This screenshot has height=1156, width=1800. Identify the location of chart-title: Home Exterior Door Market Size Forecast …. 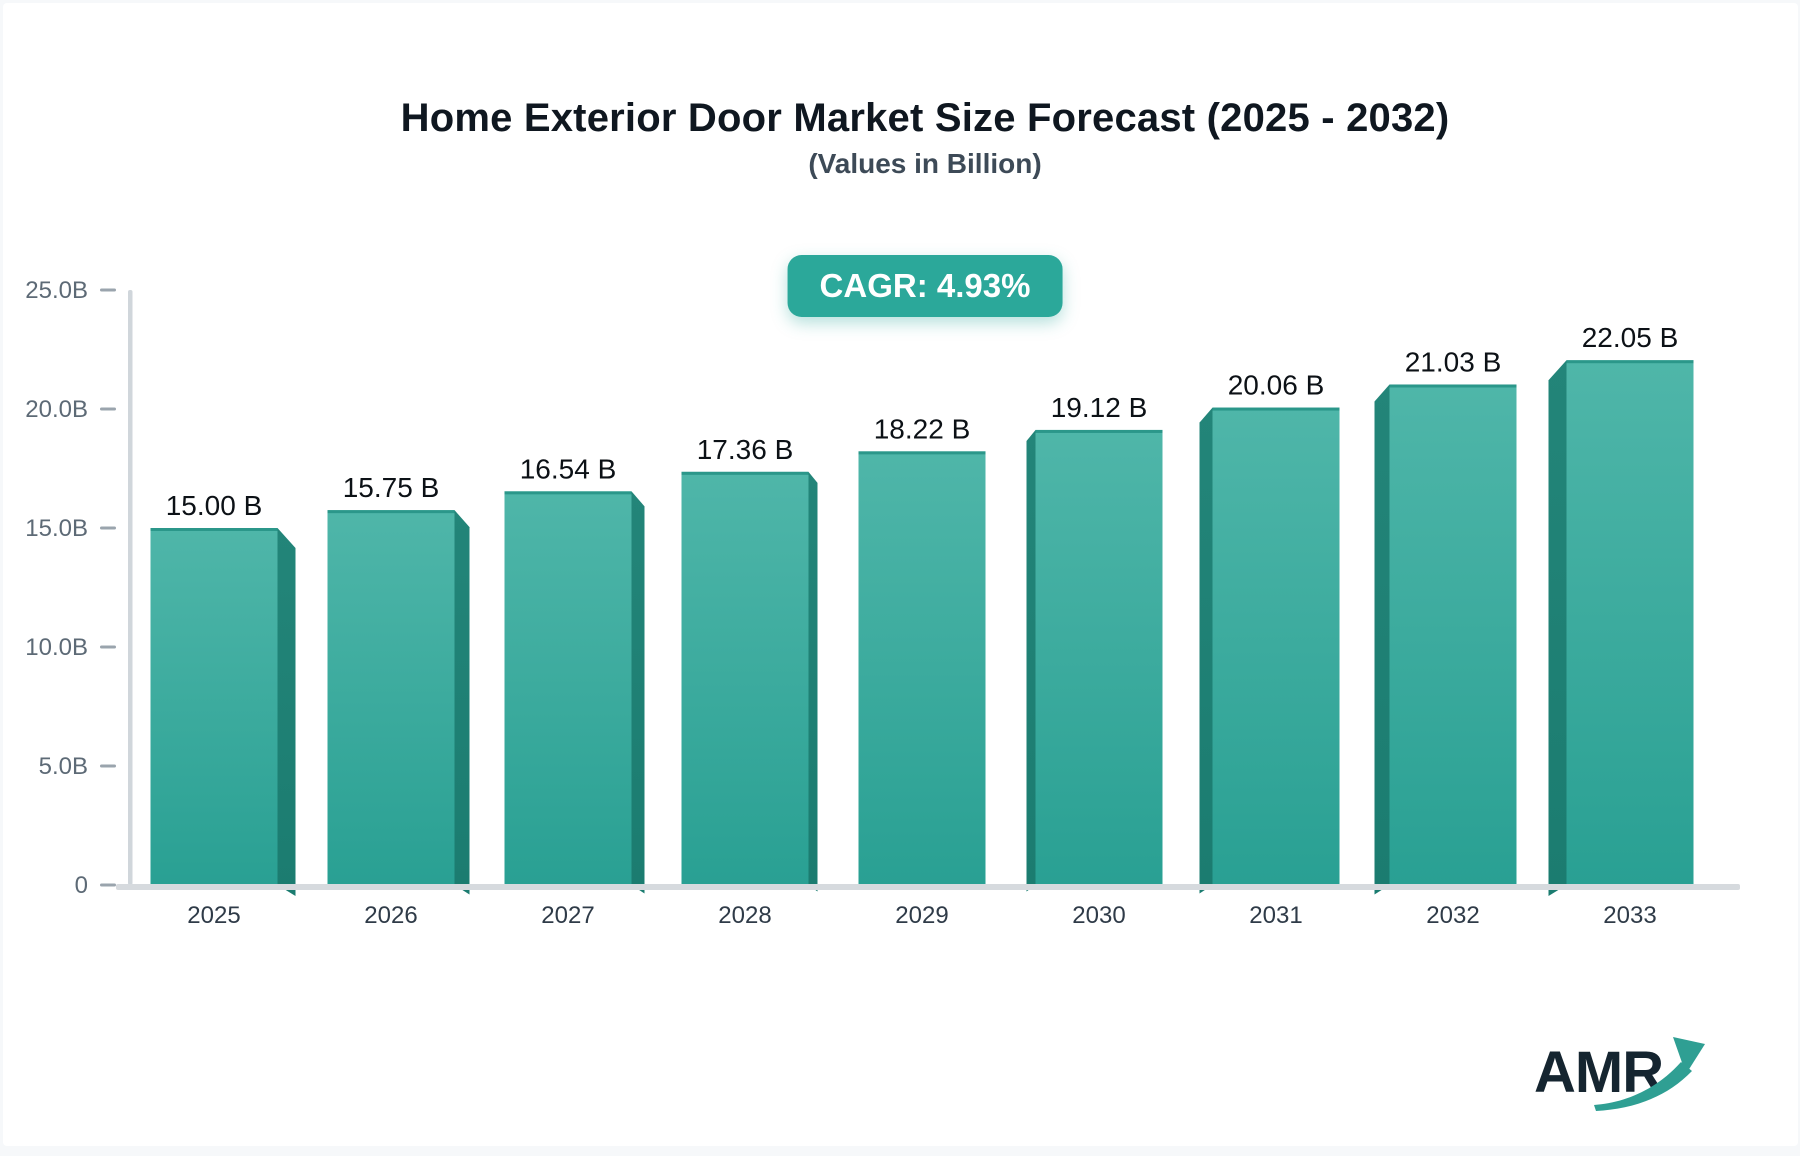
(925, 118).